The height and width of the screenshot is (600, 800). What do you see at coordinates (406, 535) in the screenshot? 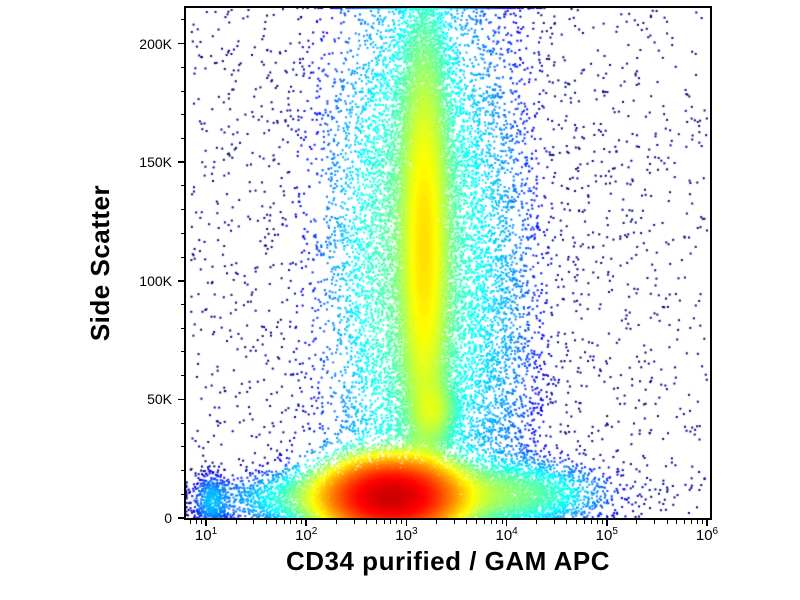
I see `x-tick-label: 10³` at bounding box center [406, 535].